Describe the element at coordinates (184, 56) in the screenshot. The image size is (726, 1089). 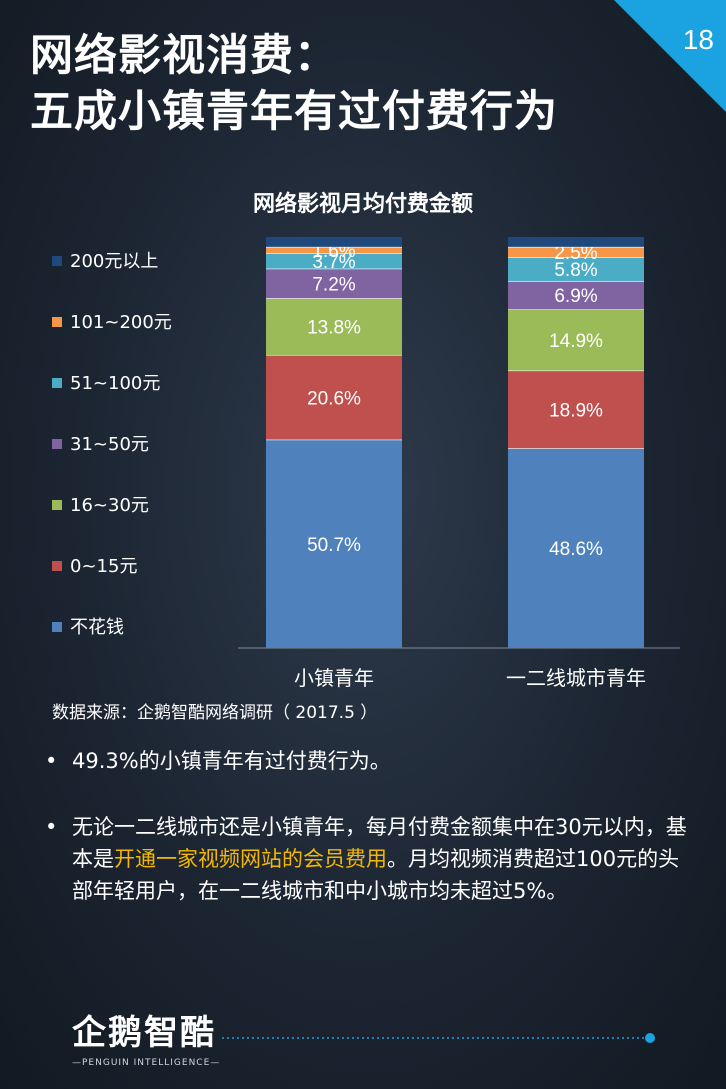
I see `title-line-1: 网络影视消费：` at that location.